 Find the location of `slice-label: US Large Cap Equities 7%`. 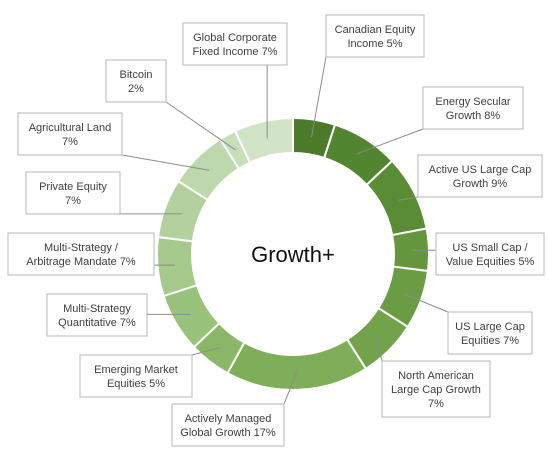

slice-label: US Large Cap Equities 7% is located at coordinates (490, 334).